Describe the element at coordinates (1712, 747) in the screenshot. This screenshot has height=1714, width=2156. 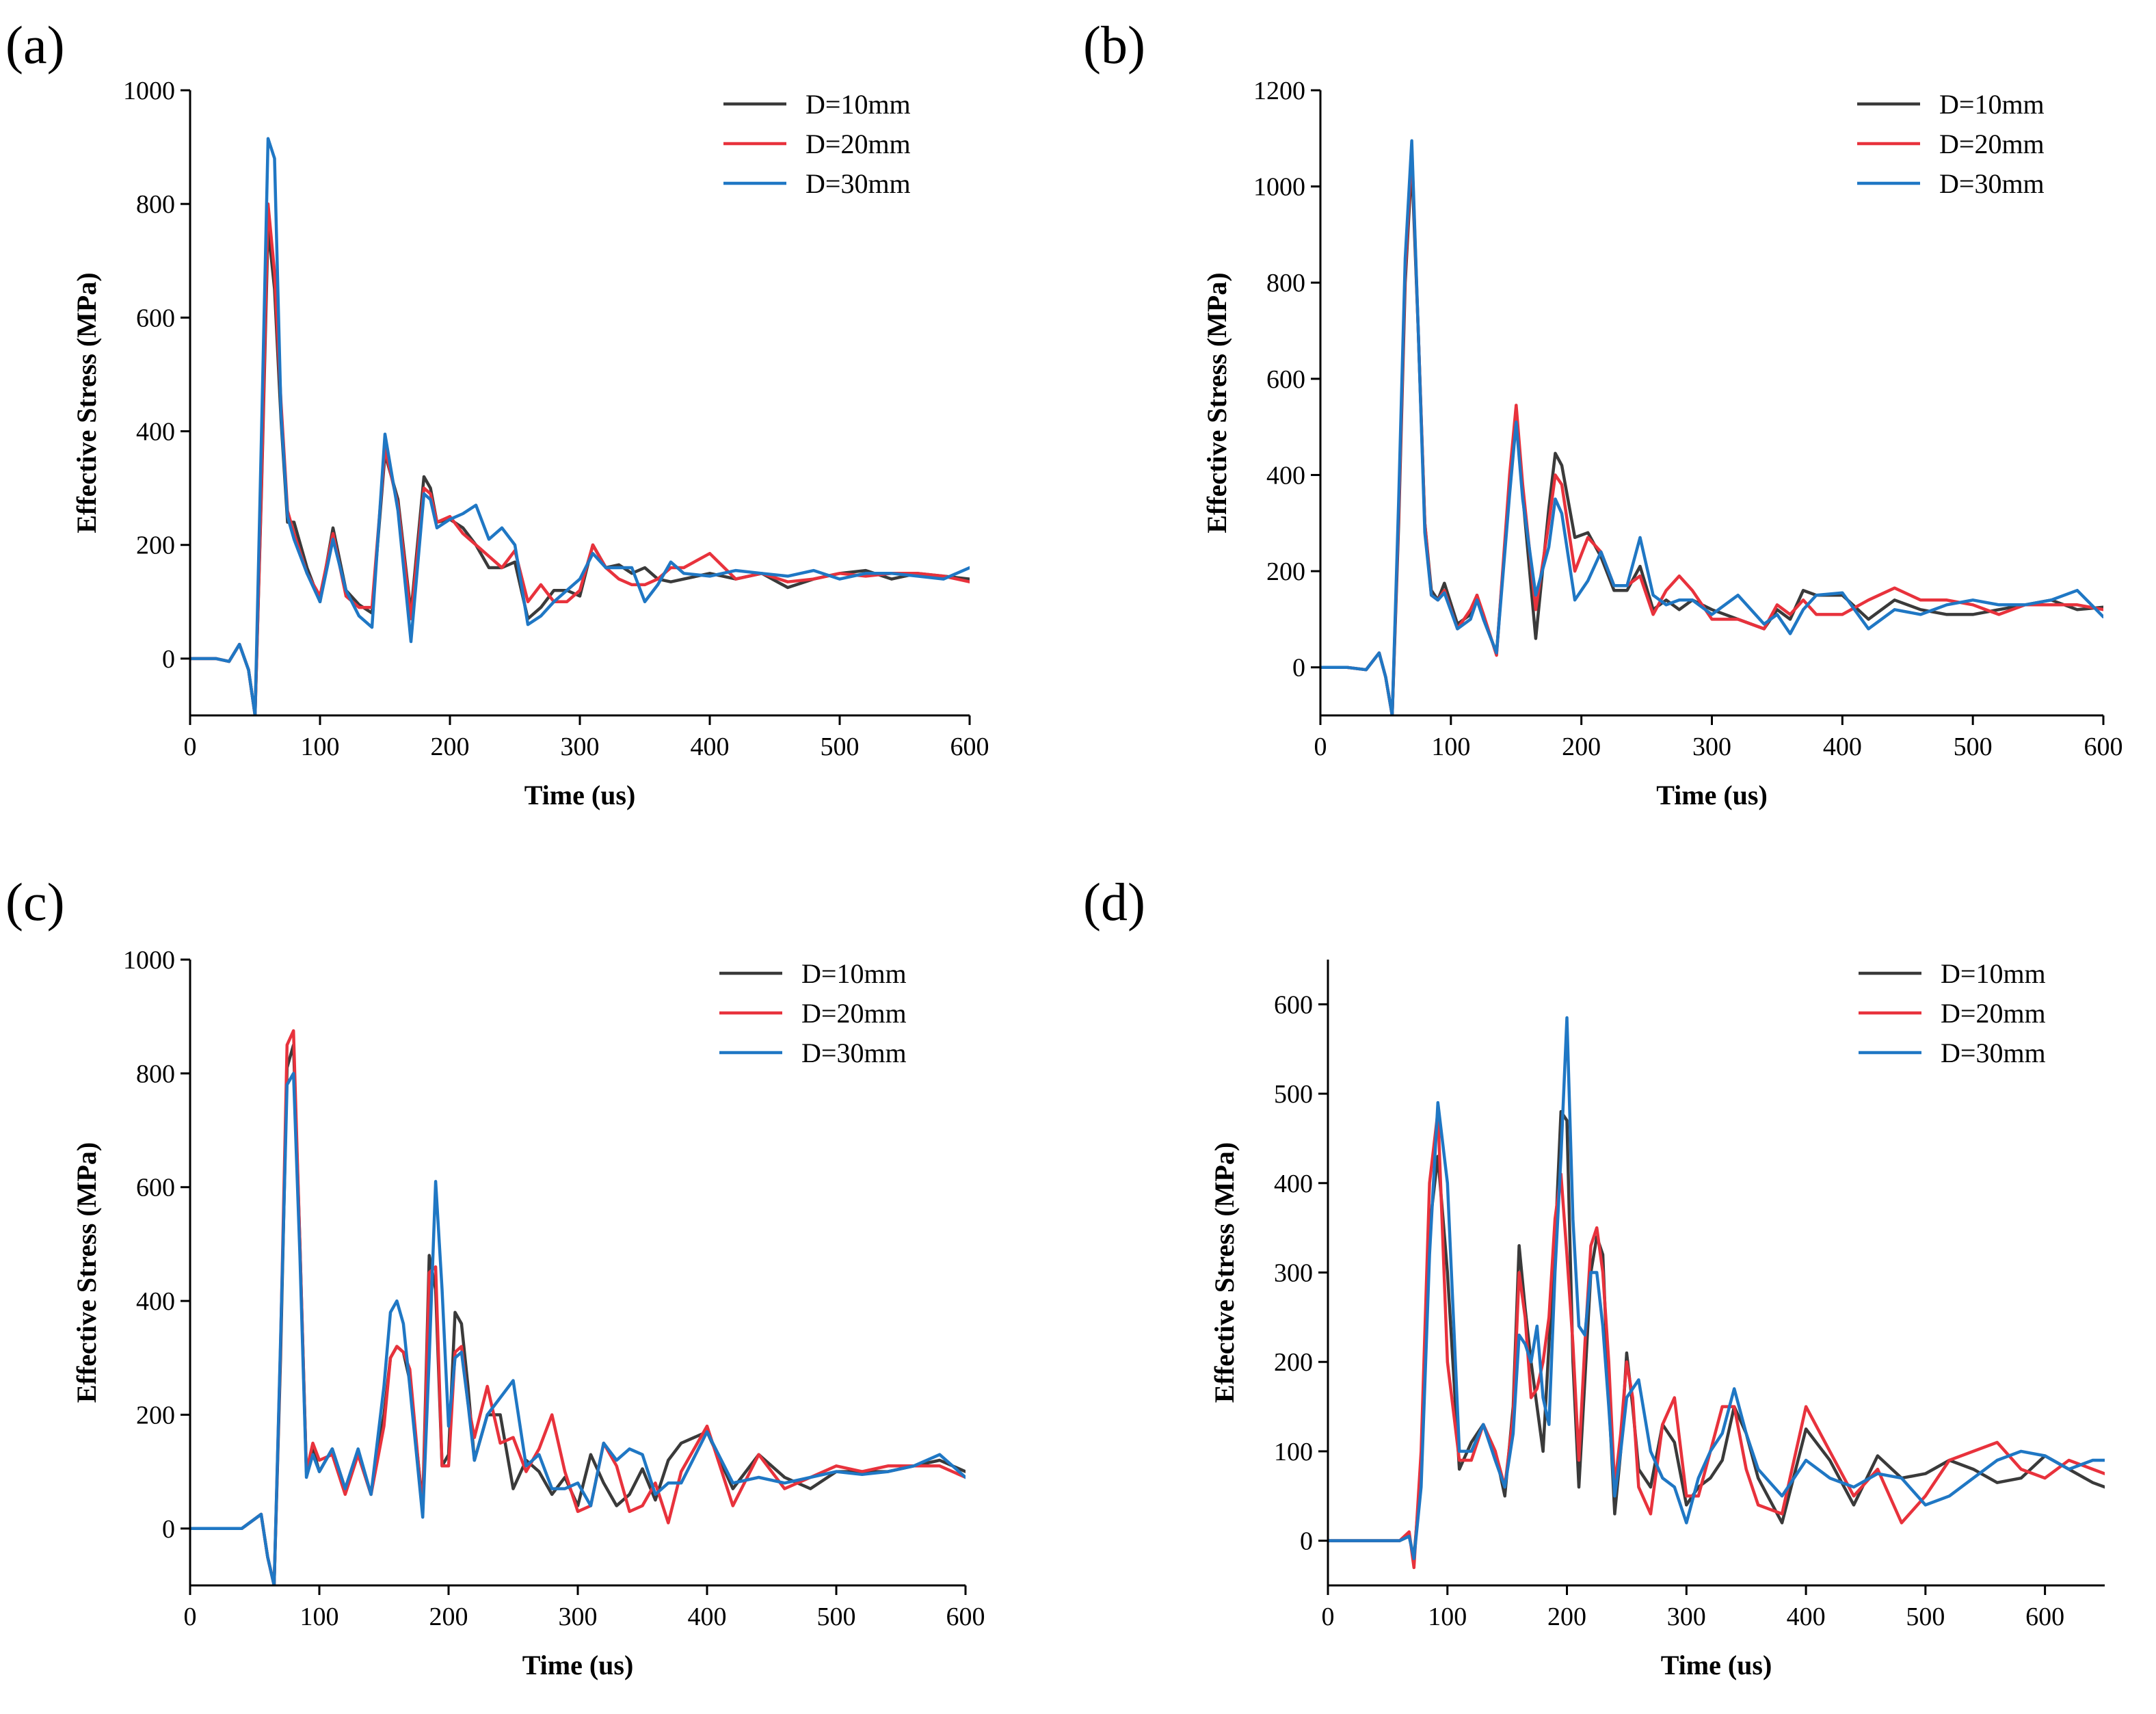
I see `chart-b-x-tick-label: 300` at that location.